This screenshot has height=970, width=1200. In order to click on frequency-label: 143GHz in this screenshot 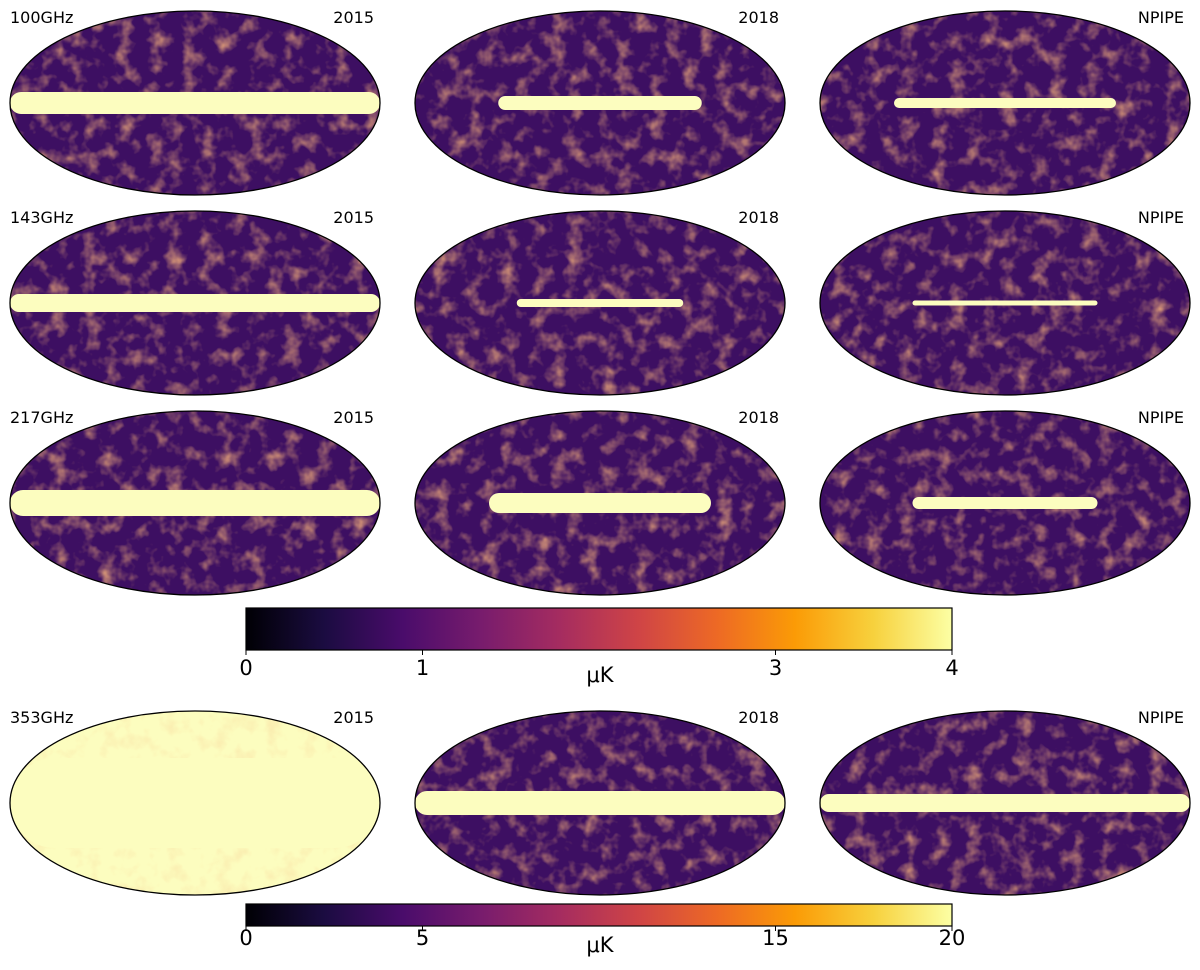, I will do `click(41, 217)`.